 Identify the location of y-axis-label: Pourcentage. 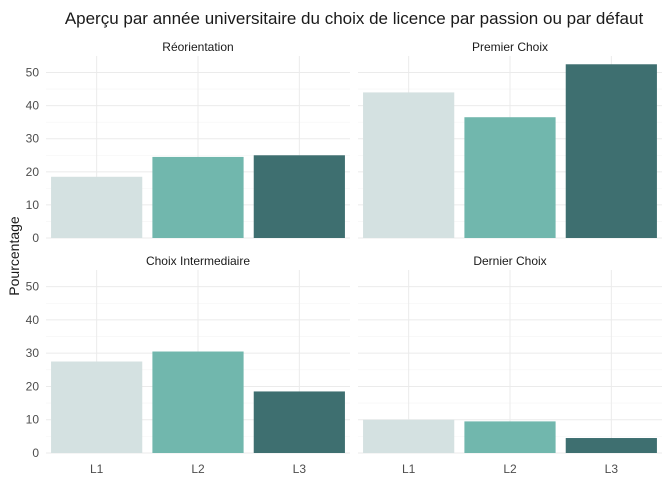
(14, 256).